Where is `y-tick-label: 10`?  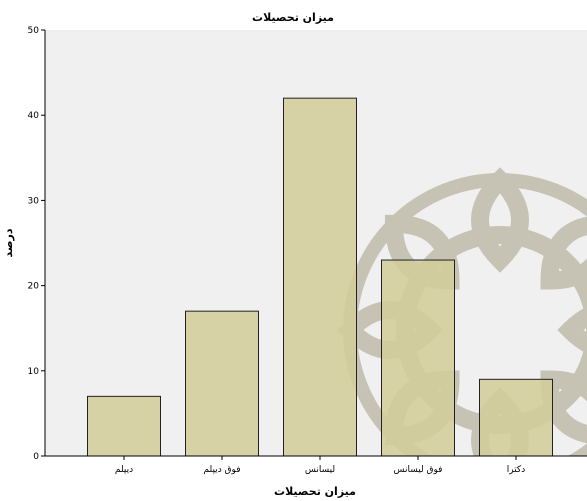
y-tick-label: 10 is located at coordinates (34, 372).